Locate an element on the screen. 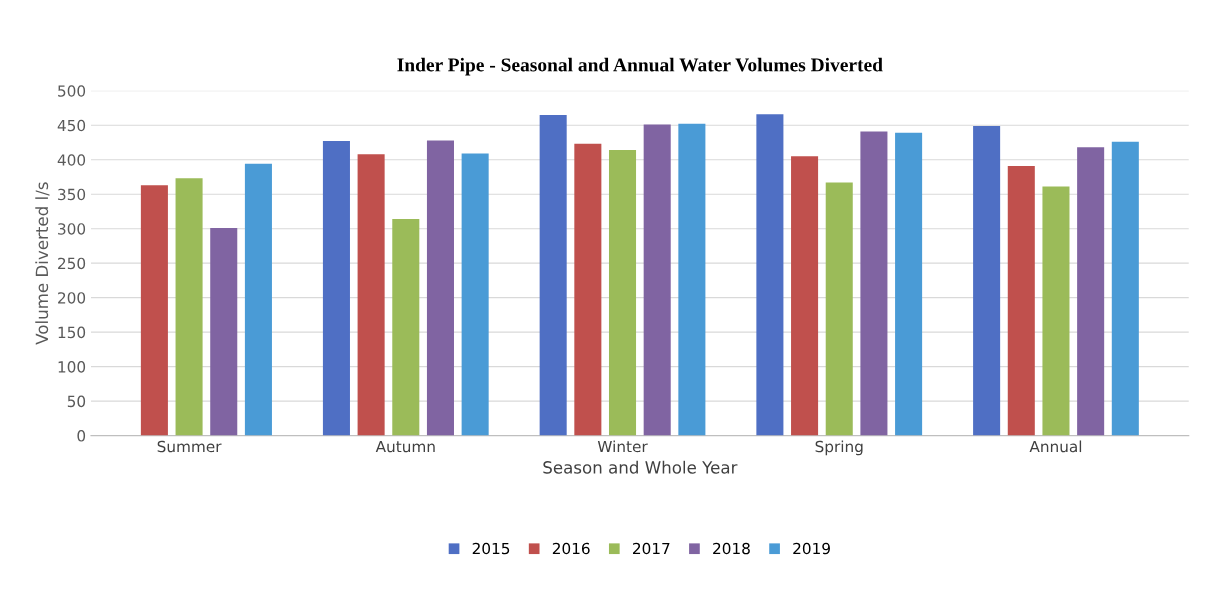  y-tick-label: 350 is located at coordinates (72, 194).